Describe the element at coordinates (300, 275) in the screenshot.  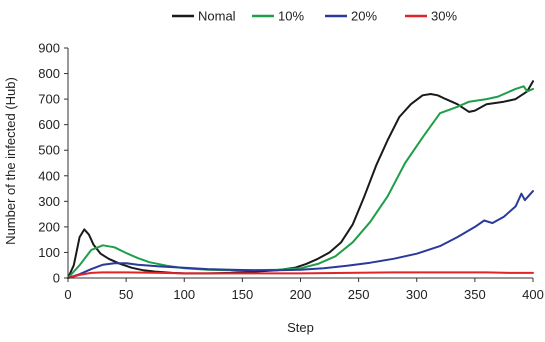
I see `series-line-30pct` at that location.